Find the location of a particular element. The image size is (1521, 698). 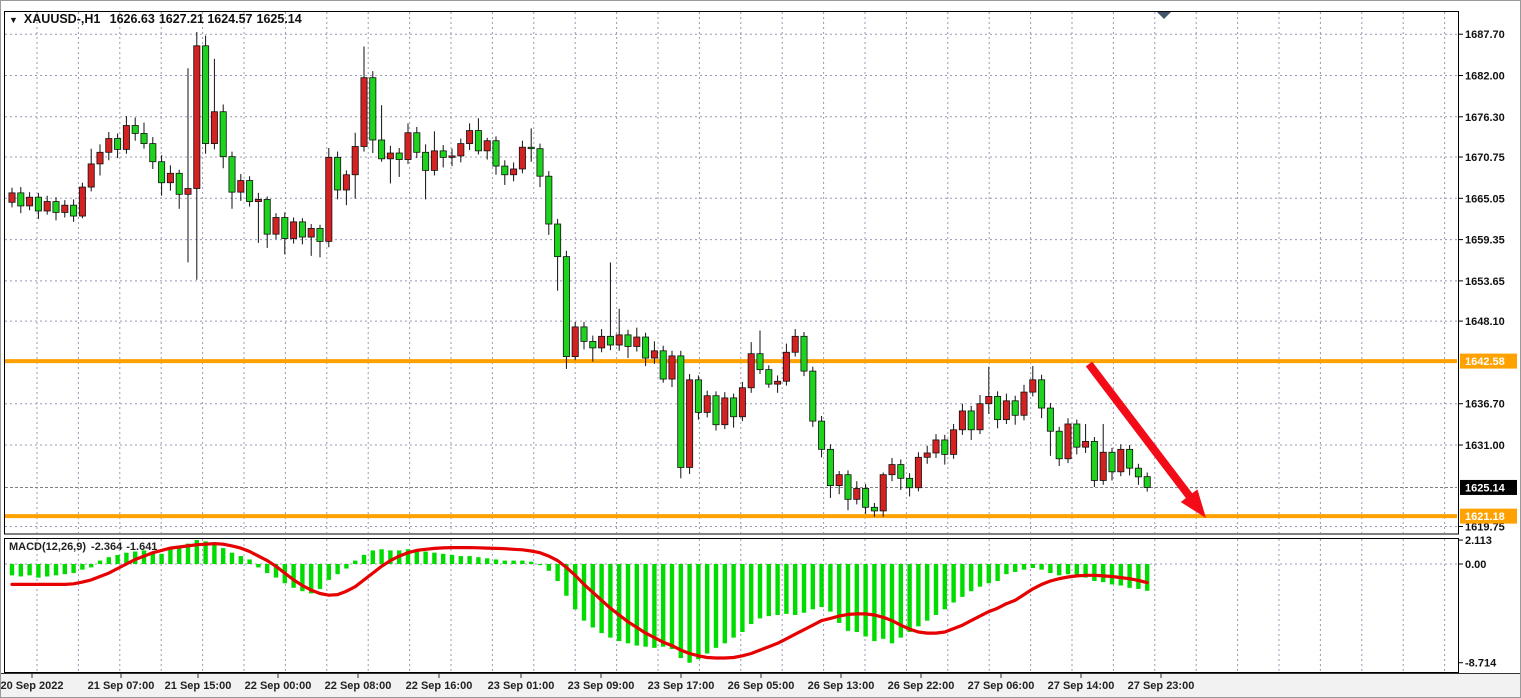

time-axis-strip is located at coordinates (761, 685).